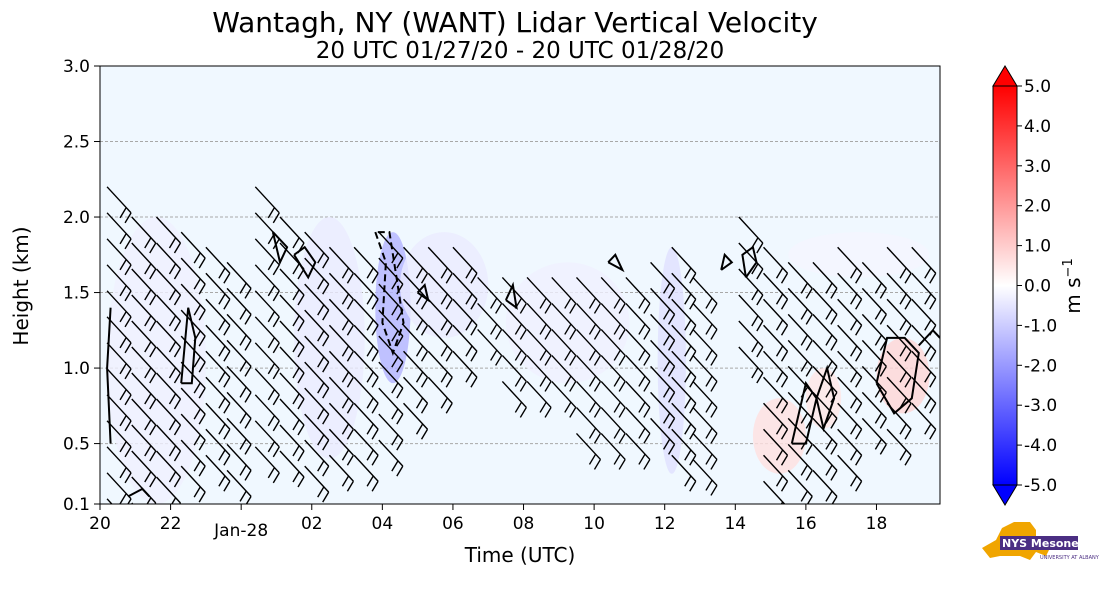 This screenshot has height=600, width=1101. I want to click on logo-subline: UNIVERSITY AT ALBANY, so click(1070, 558).